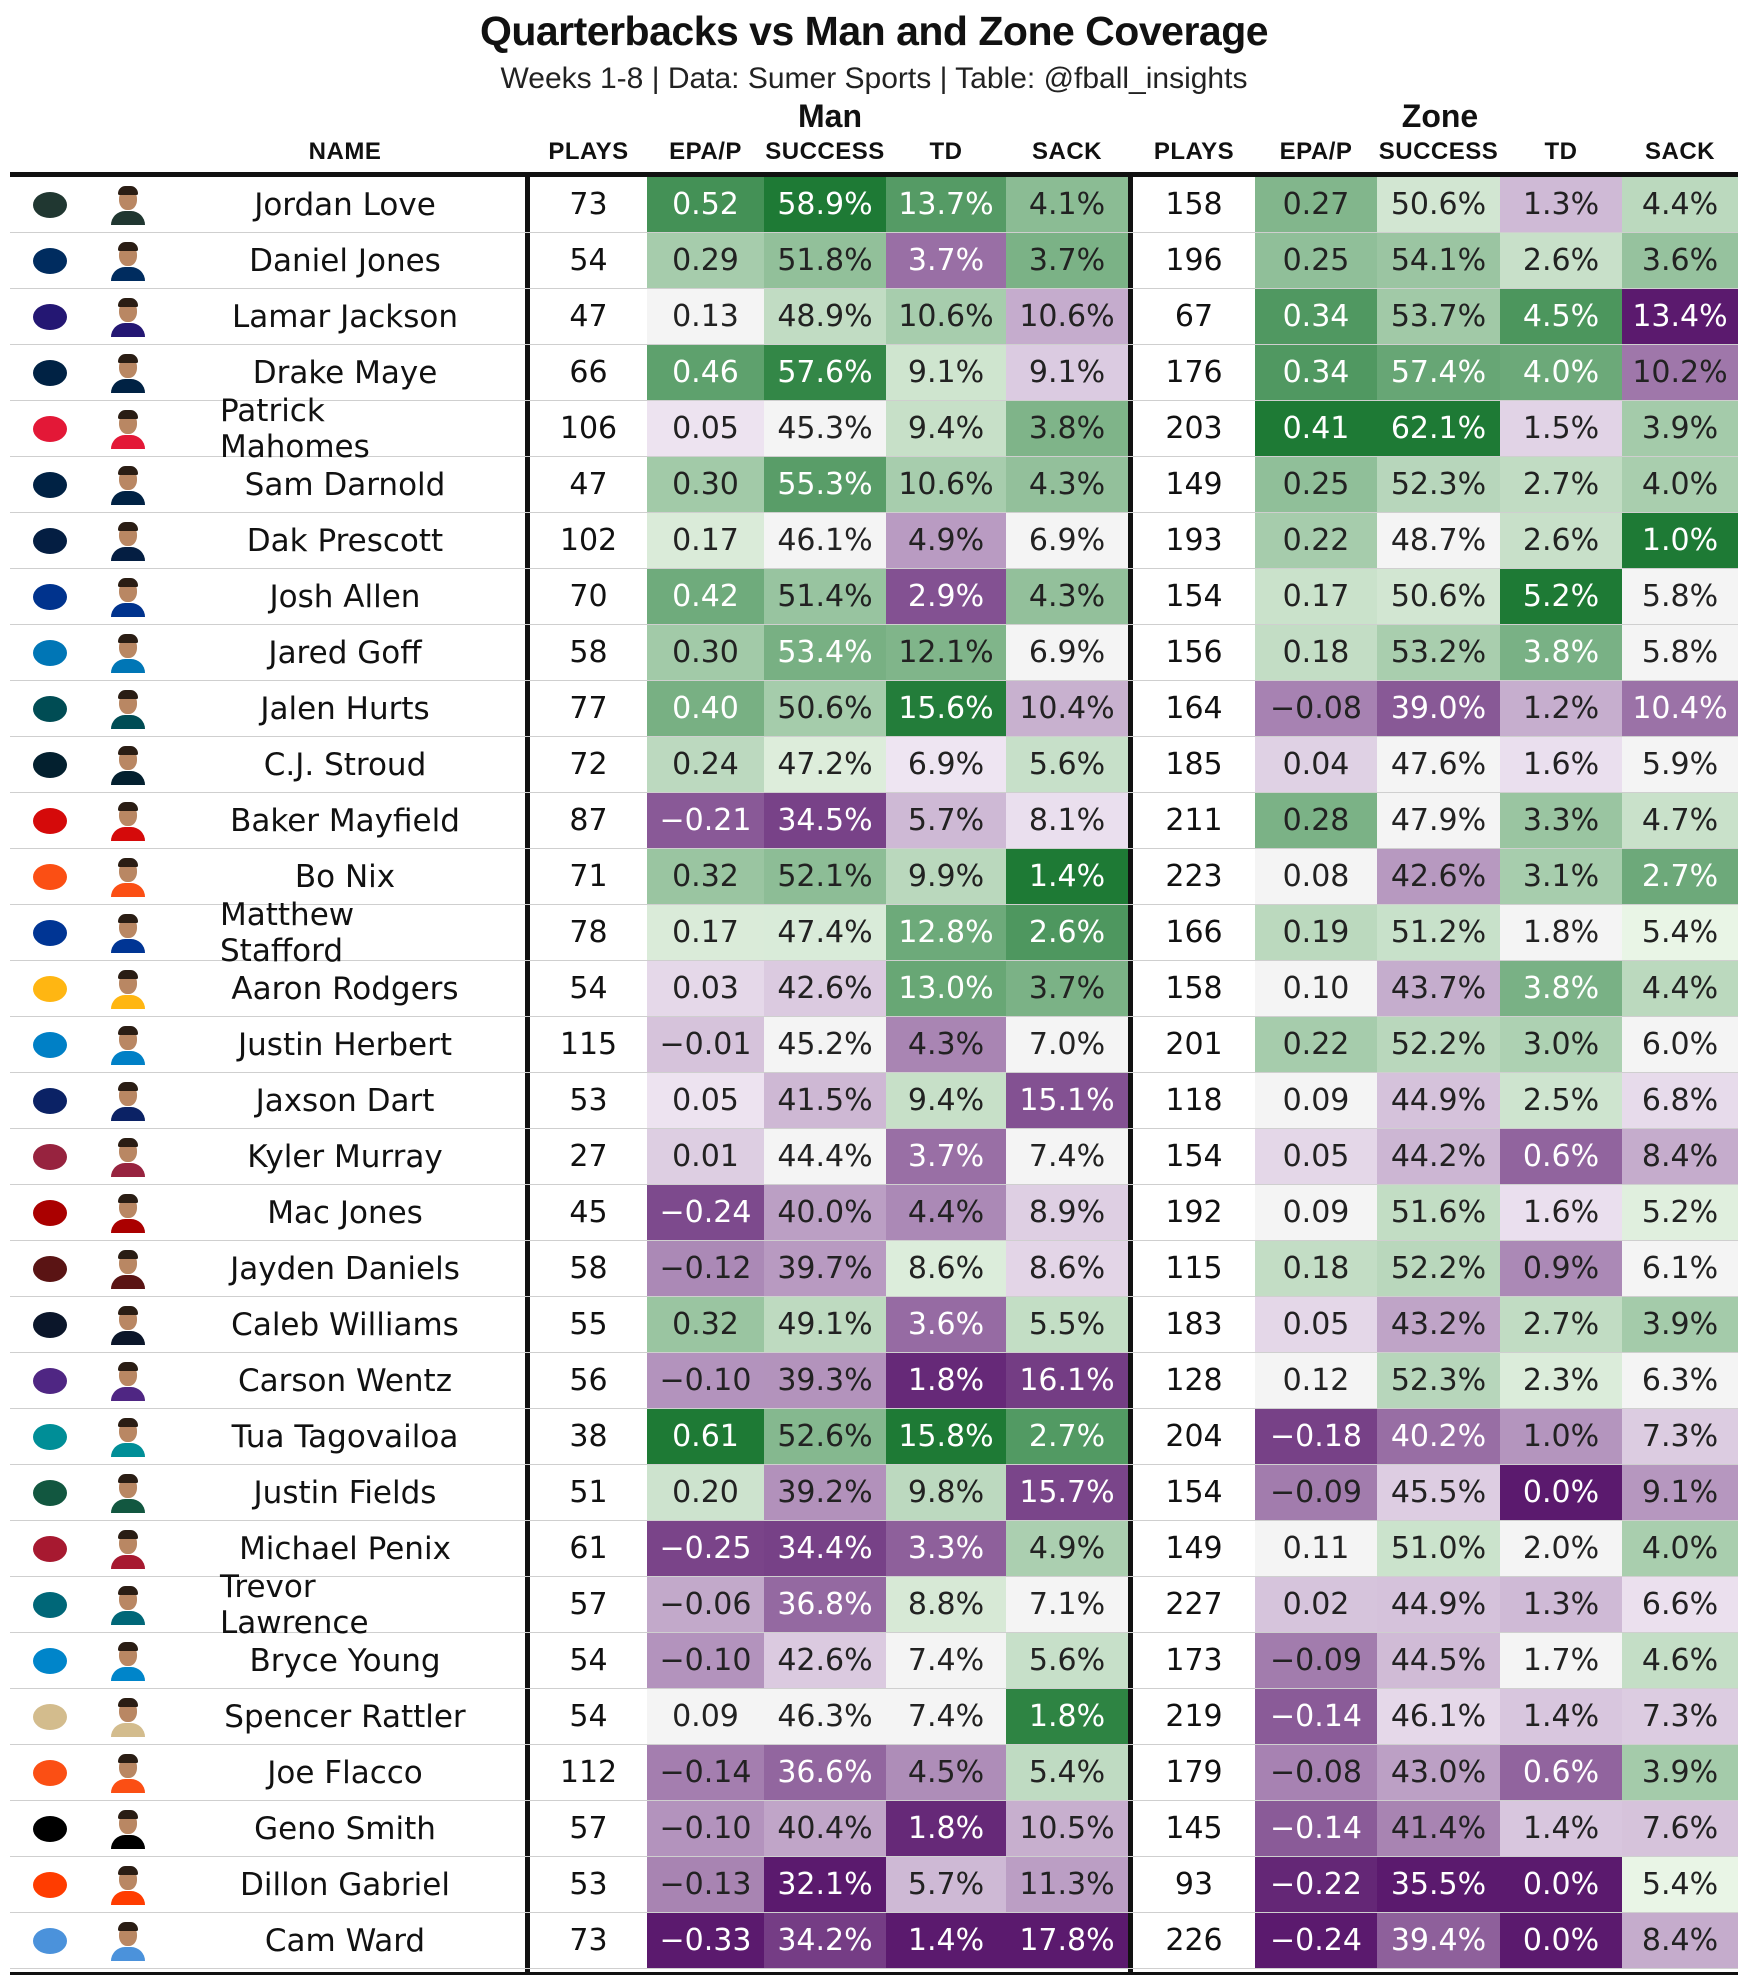 The height and width of the screenshot is (1982, 1748). I want to click on cell-zone-plays: 67, so click(1194, 316).